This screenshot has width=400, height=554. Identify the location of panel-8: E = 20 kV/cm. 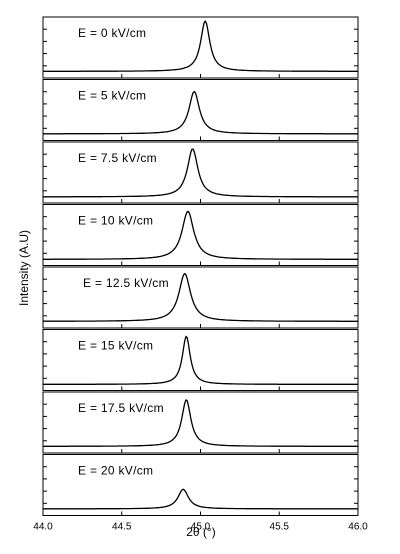
(200, 485).